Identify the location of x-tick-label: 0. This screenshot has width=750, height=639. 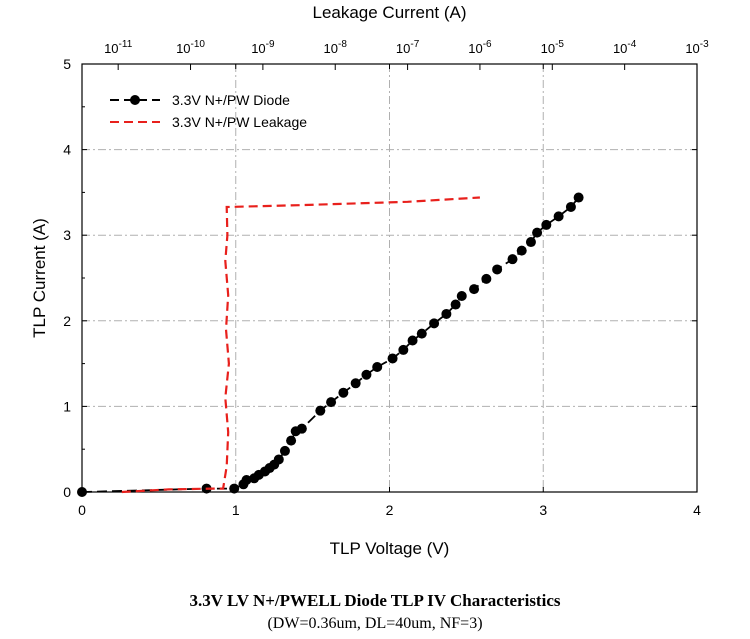
(82, 510).